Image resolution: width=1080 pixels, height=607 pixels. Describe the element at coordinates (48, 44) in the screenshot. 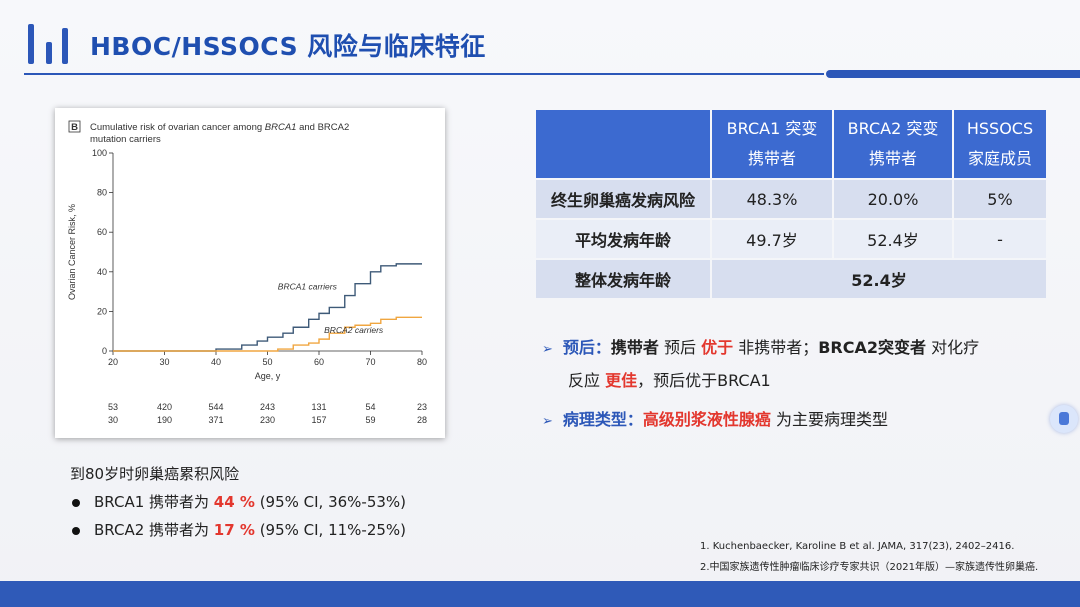

I see `title-decoration` at that location.